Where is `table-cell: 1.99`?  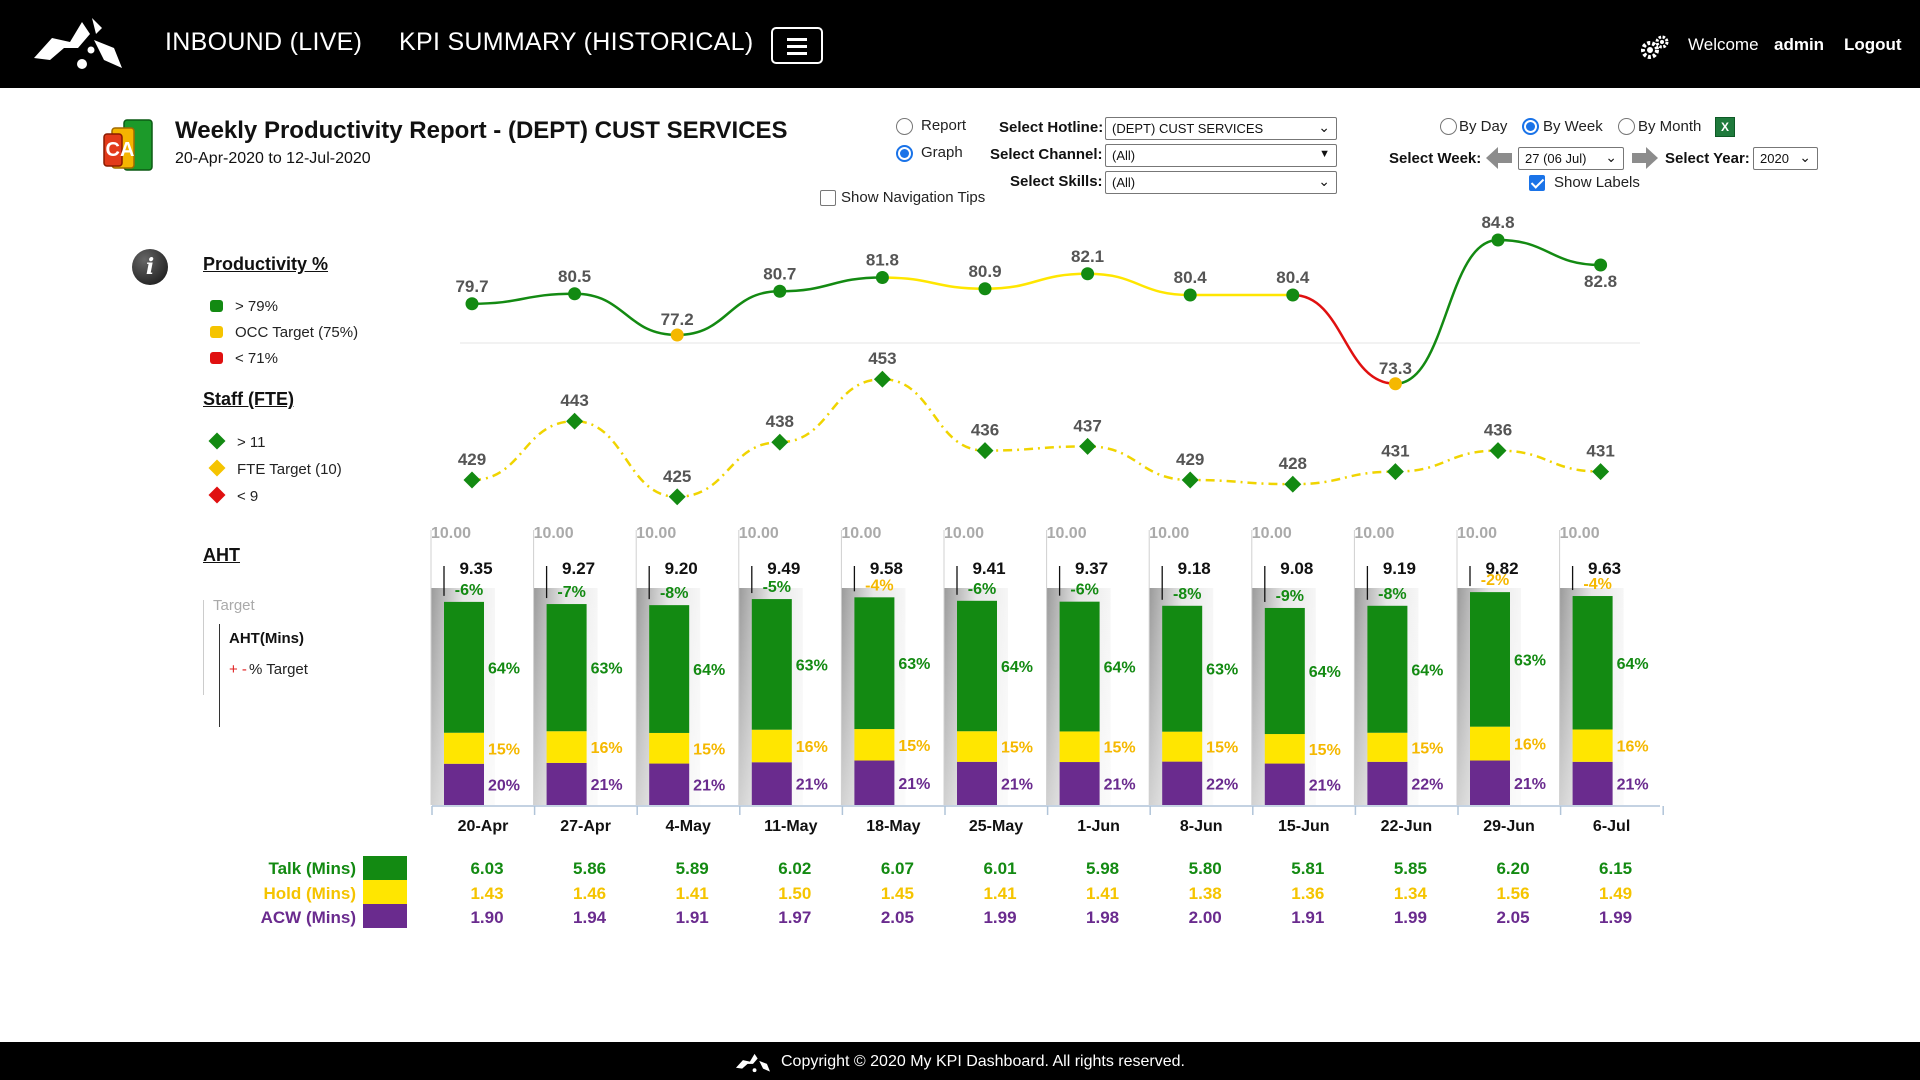 table-cell: 1.99 is located at coordinates (1616, 917).